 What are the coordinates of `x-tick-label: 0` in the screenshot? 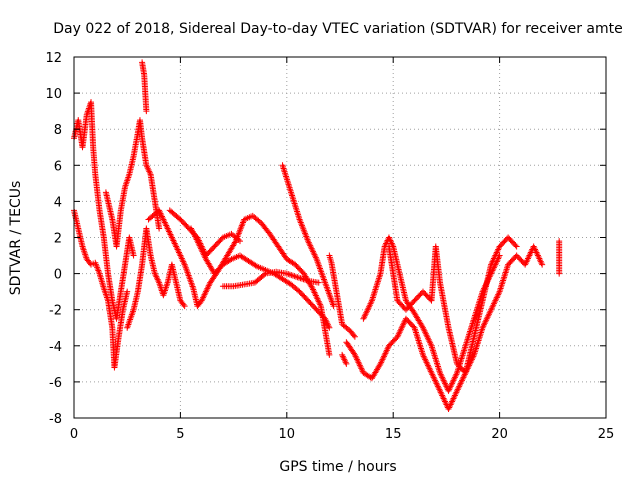 It's located at (74, 434).